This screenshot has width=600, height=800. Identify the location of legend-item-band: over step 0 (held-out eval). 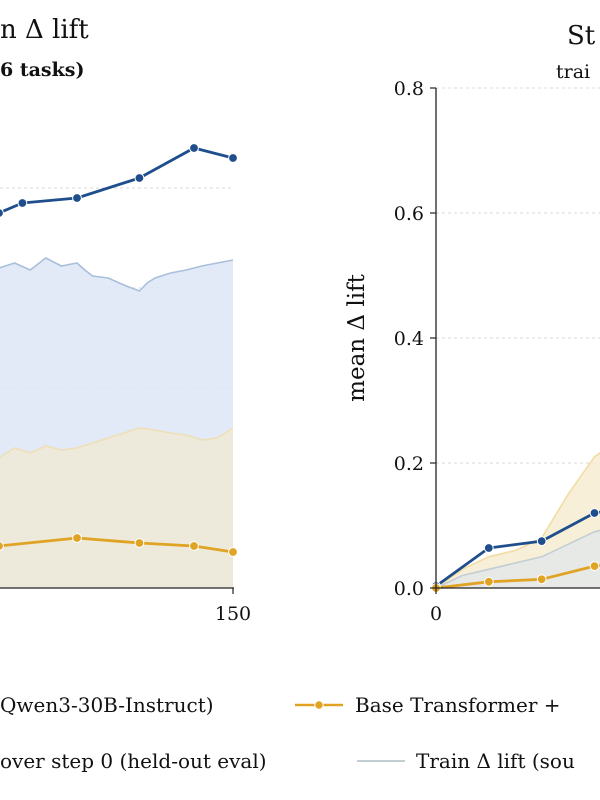
(133, 761).